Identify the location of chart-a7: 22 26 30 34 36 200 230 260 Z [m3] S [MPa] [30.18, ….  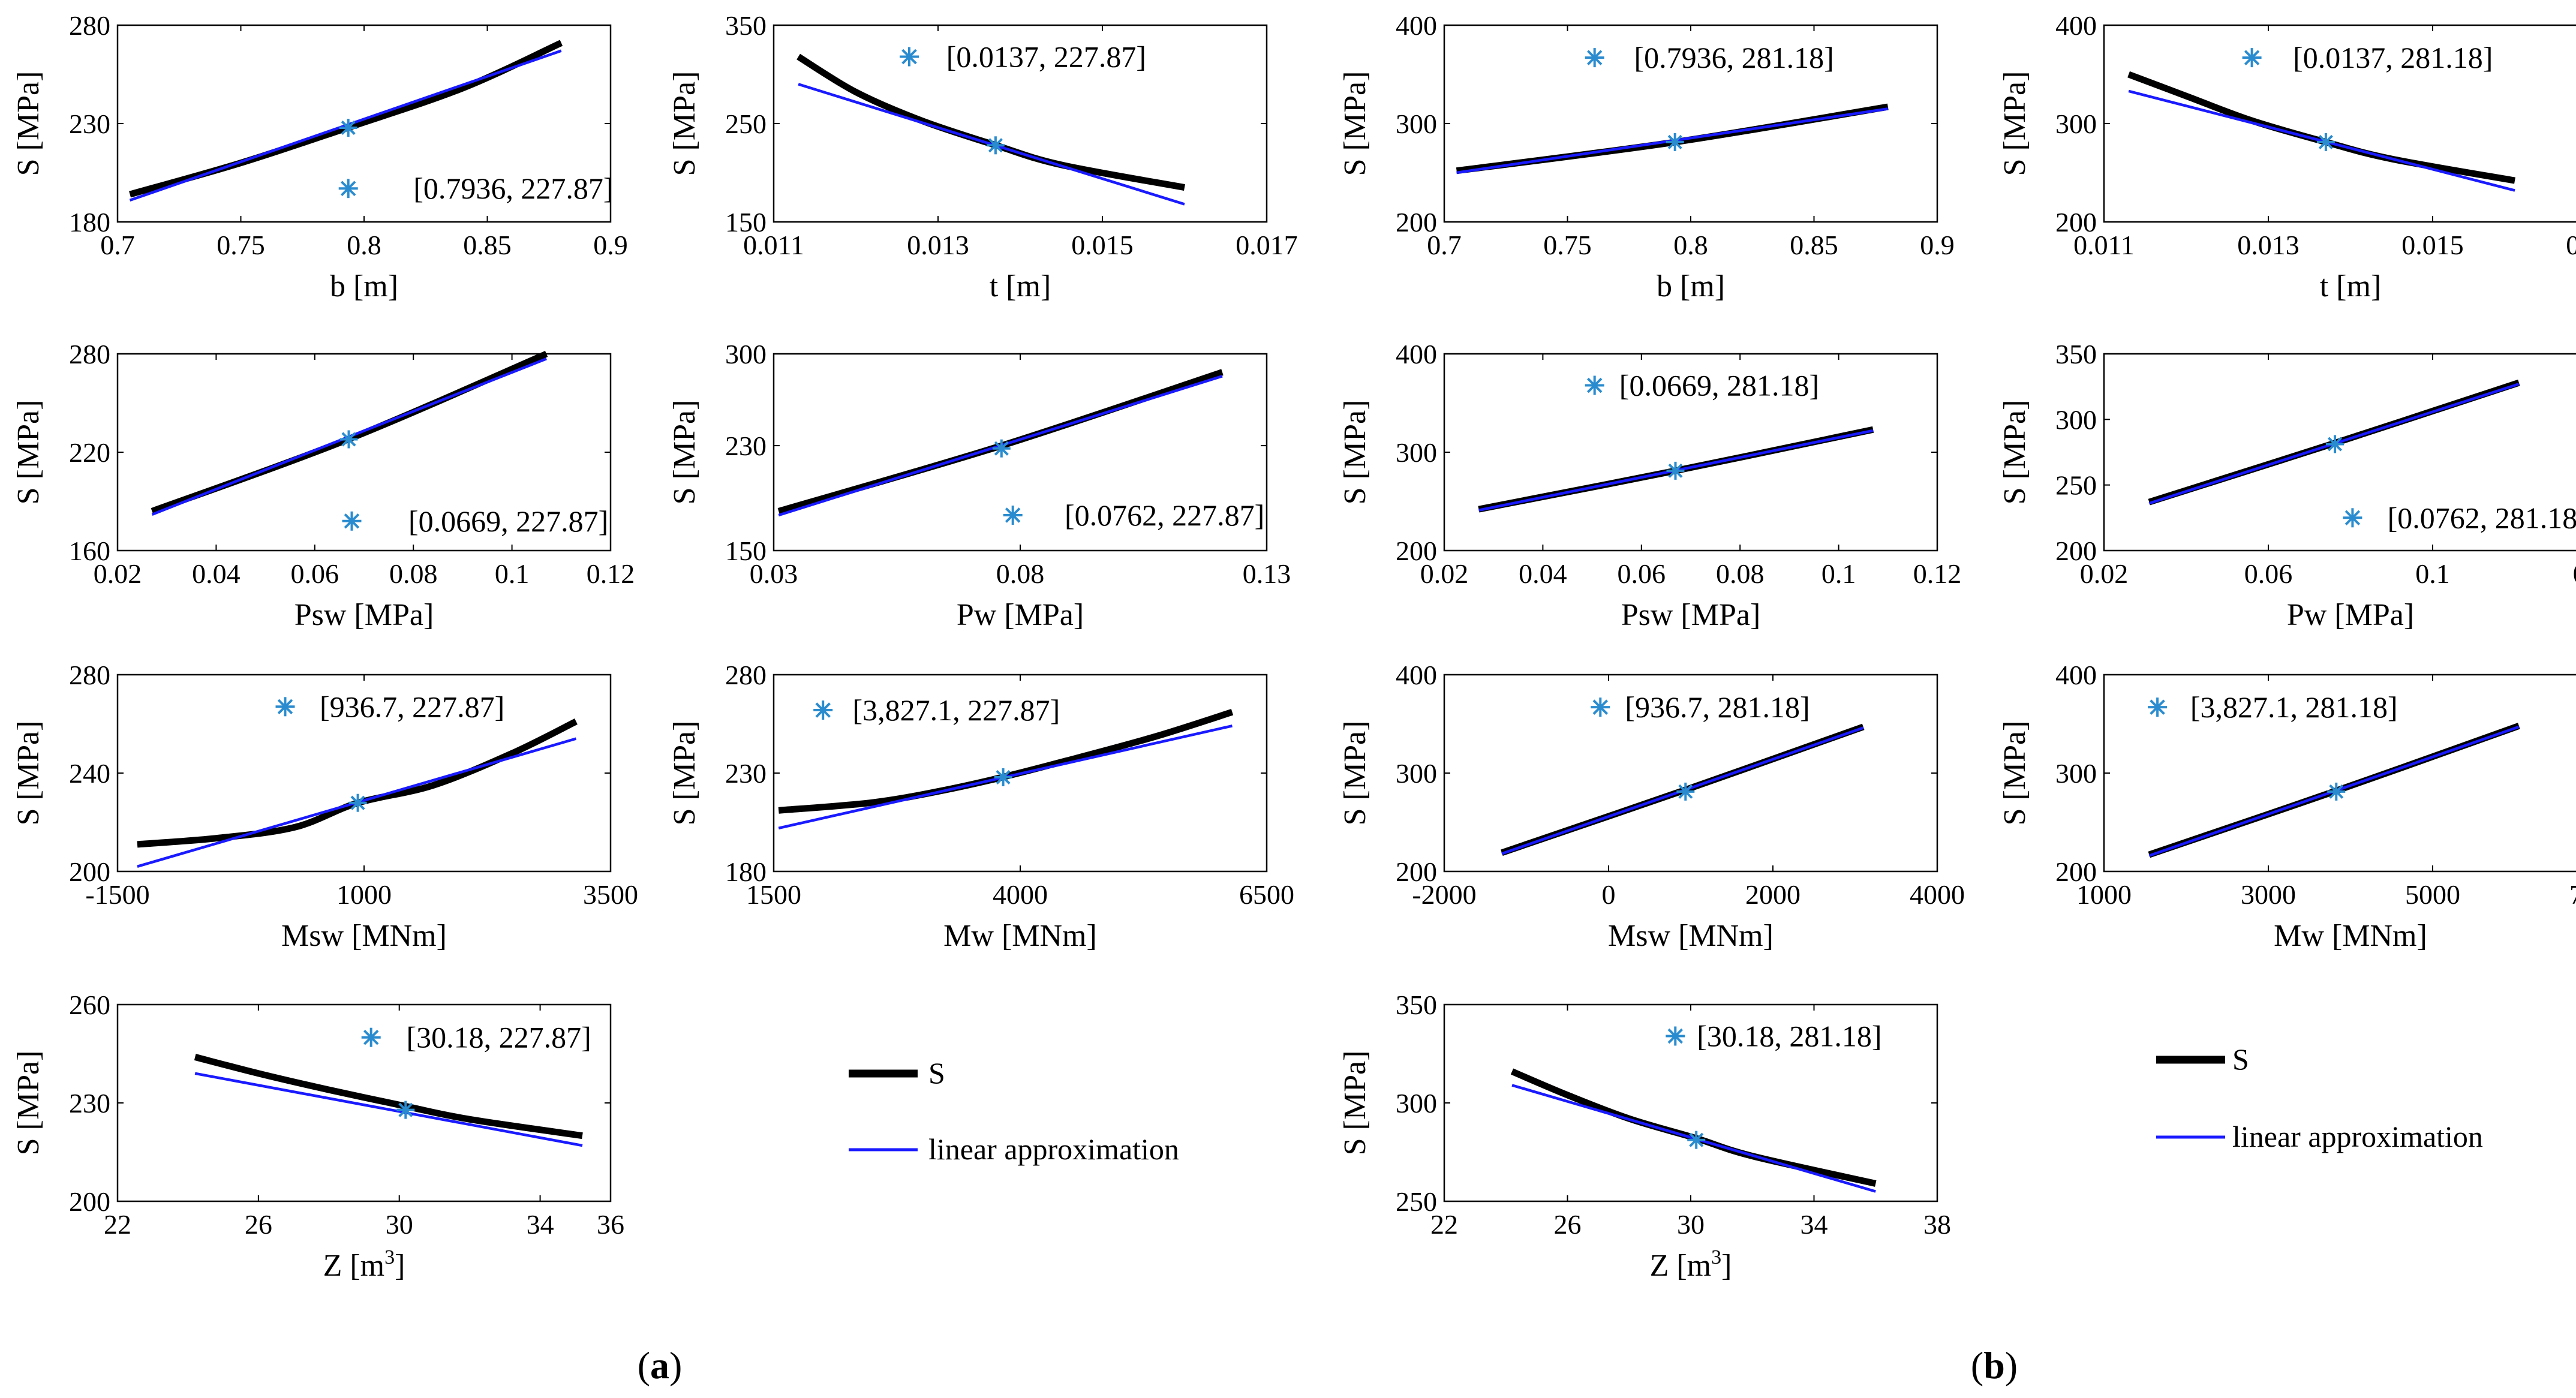
(317, 1136).